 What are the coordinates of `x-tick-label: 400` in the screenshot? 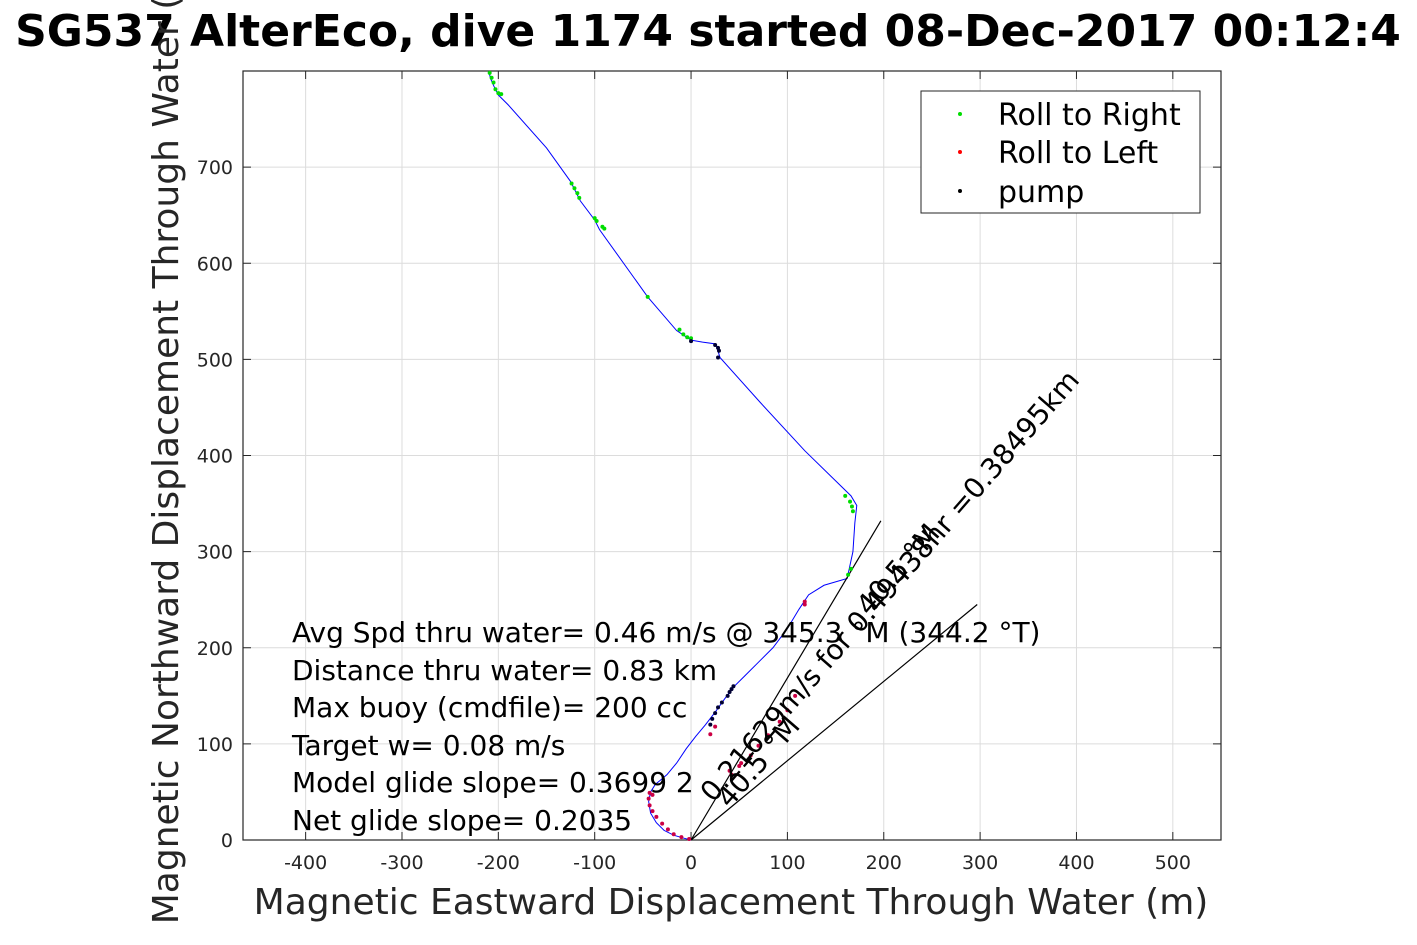 It's located at (1076, 863).